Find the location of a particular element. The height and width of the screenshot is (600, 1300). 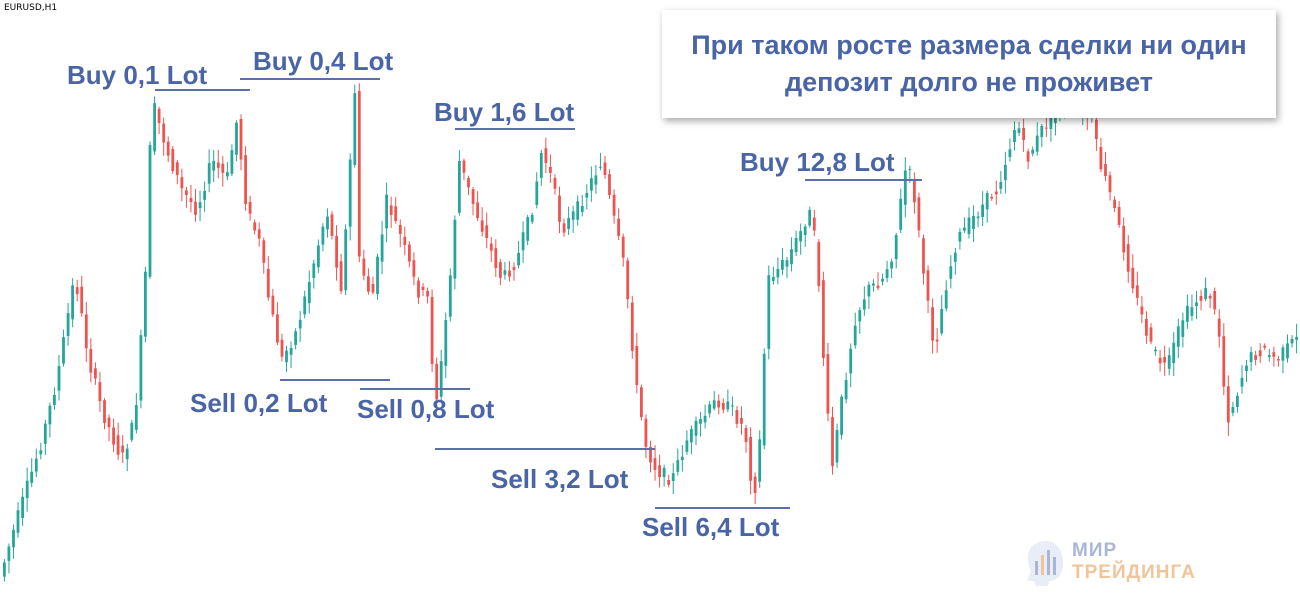

logo-line-1: МИР is located at coordinates (1095, 550).